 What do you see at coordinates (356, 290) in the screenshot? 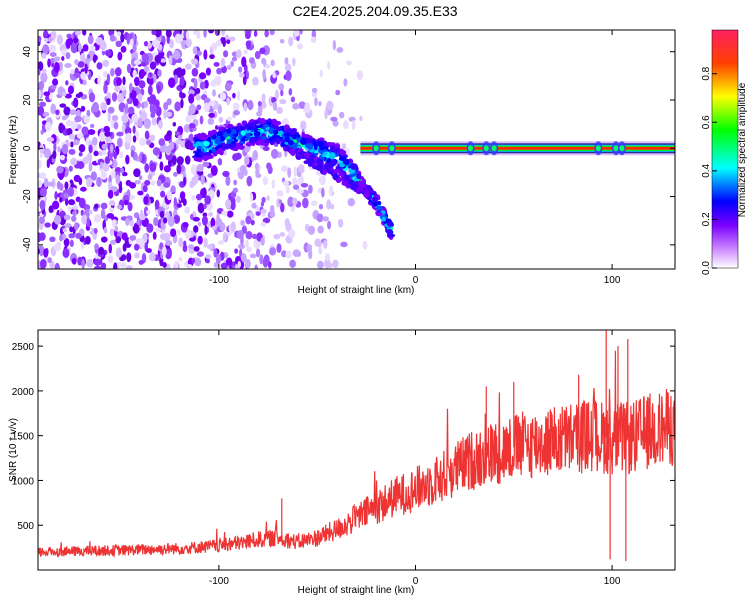
I see `spectrogram-x-label: Height of straight line (km)` at bounding box center [356, 290].